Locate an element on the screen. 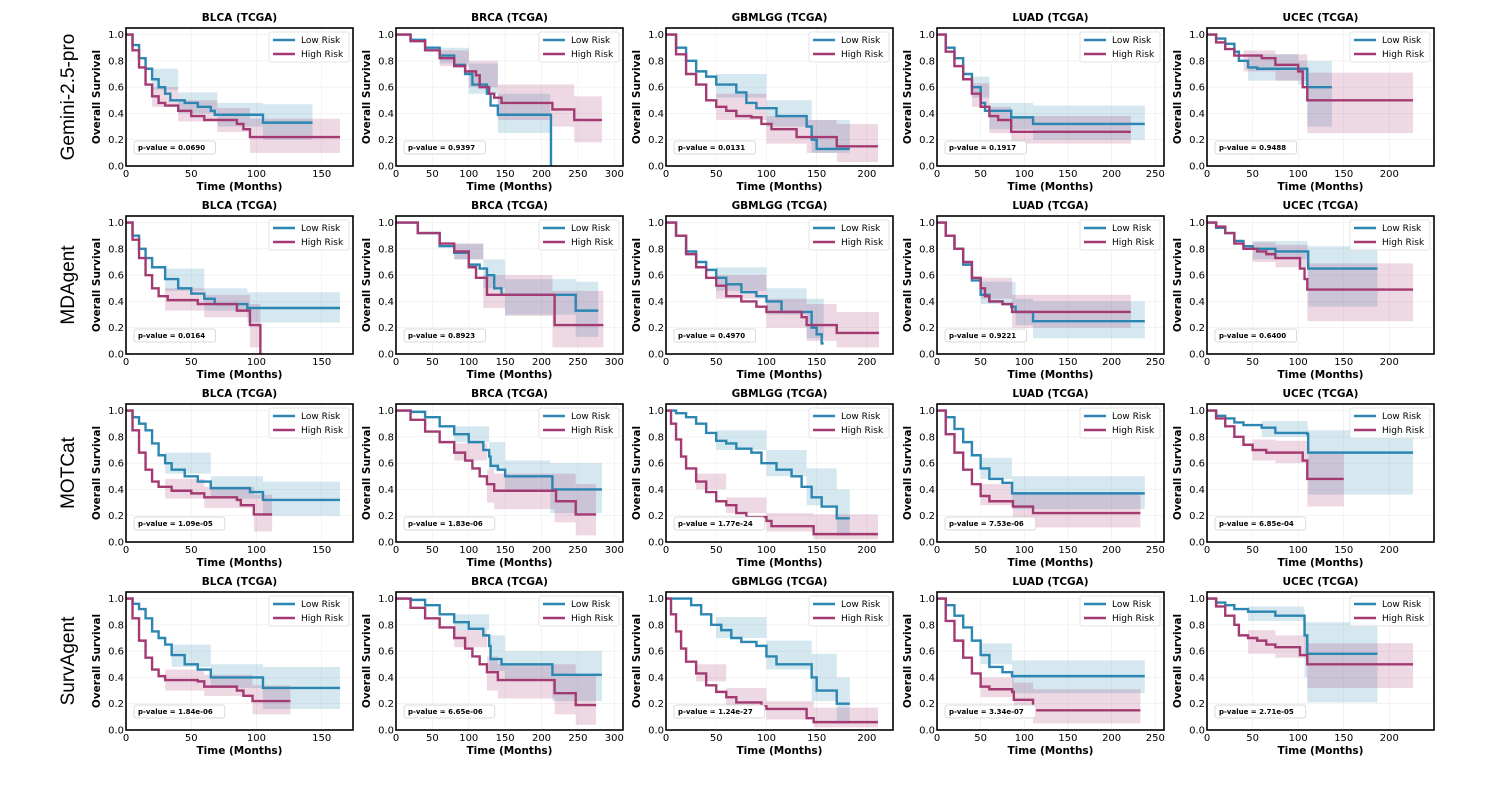 The width and height of the screenshot is (1498, 800). p-value-text: p-value = 0.4970 is located at coordinates (711, 336).